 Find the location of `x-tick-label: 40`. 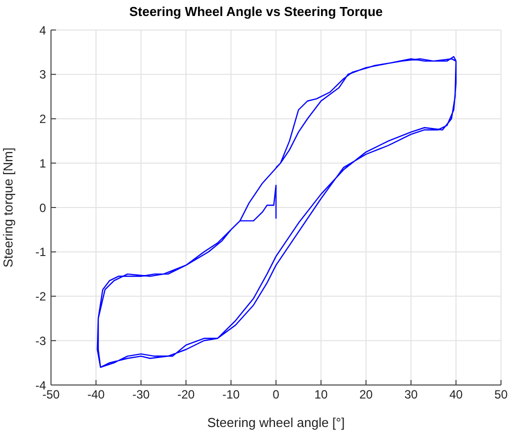

x-tick-label: 40 is located at coordinates (456, 395).